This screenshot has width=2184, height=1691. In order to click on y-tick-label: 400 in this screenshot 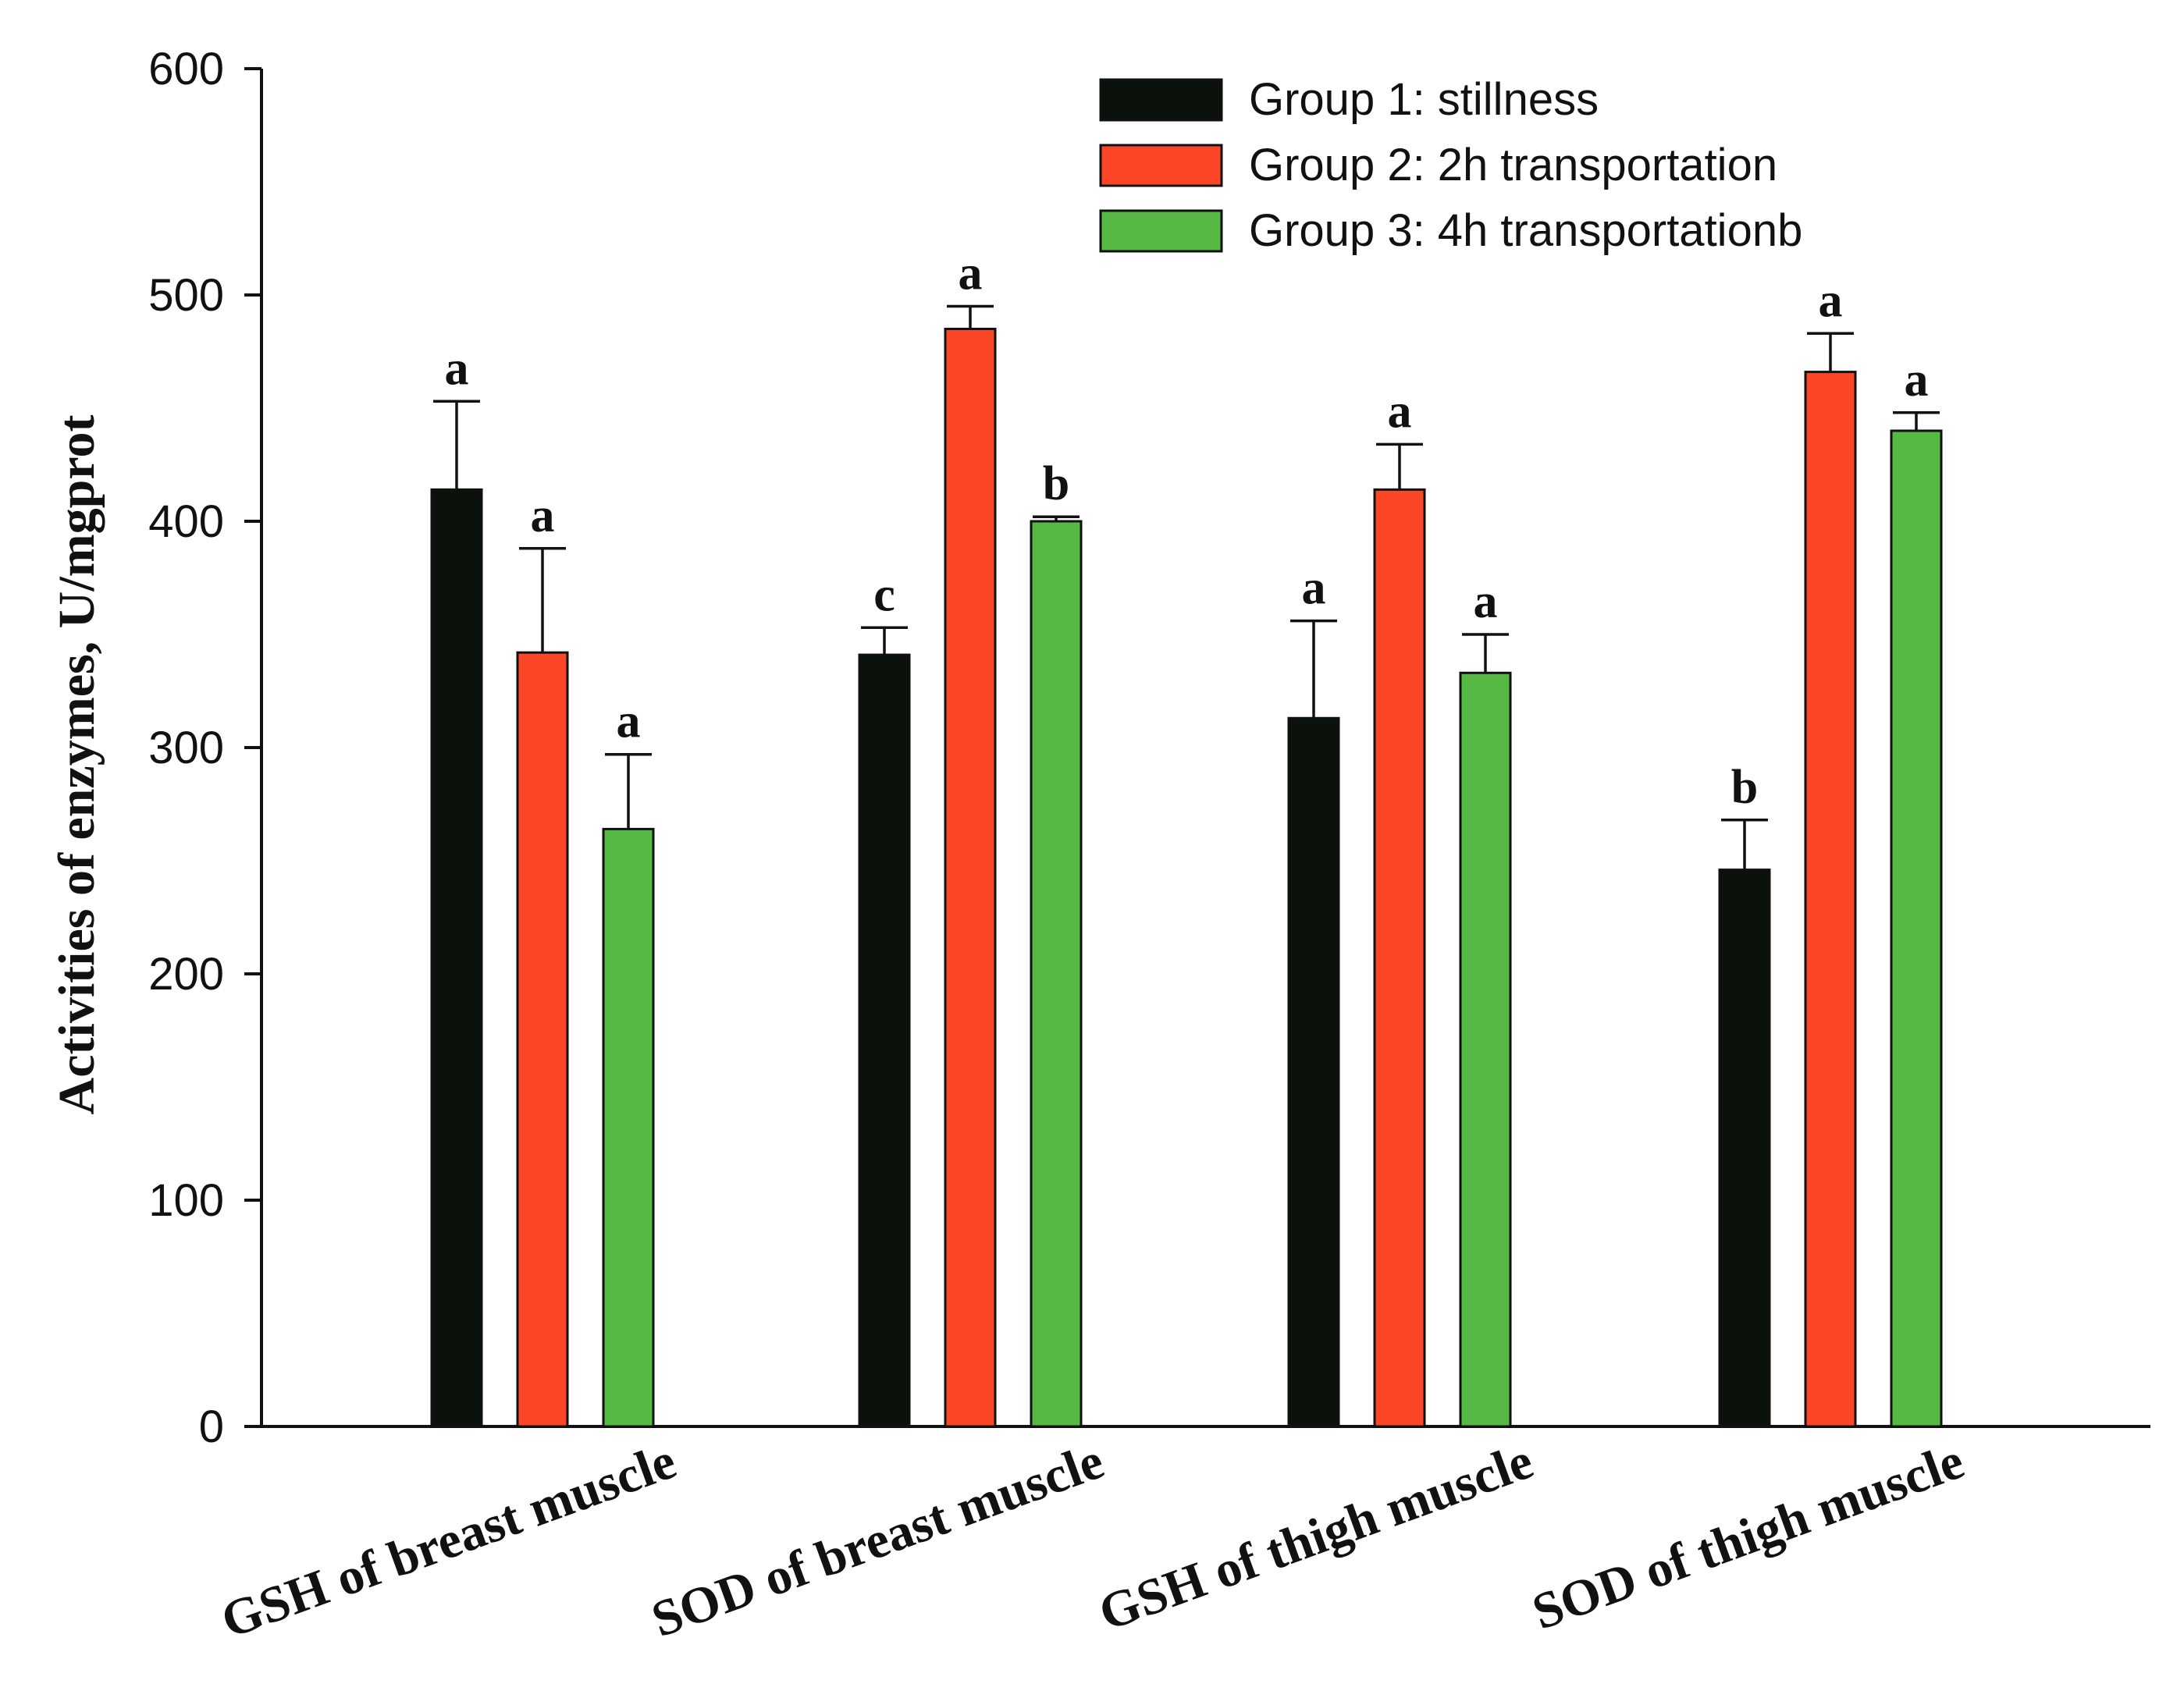, I will do `click(186, 521)`.